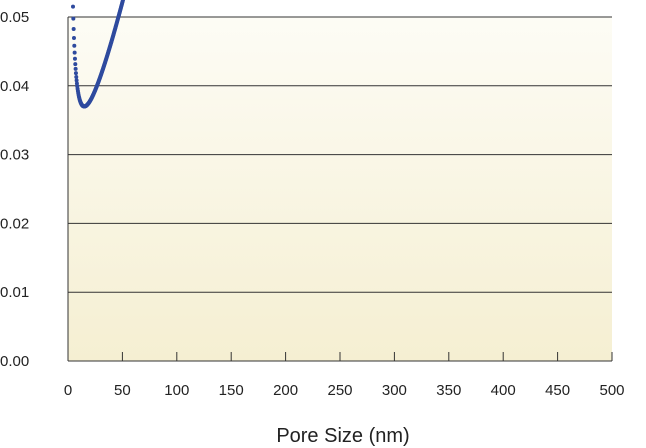 The image size is (646, 448). What do you see at coordinates (611, 390) in the screenshot?
I see `x-tick-label-500: 500` at bounding box center [611, 390].